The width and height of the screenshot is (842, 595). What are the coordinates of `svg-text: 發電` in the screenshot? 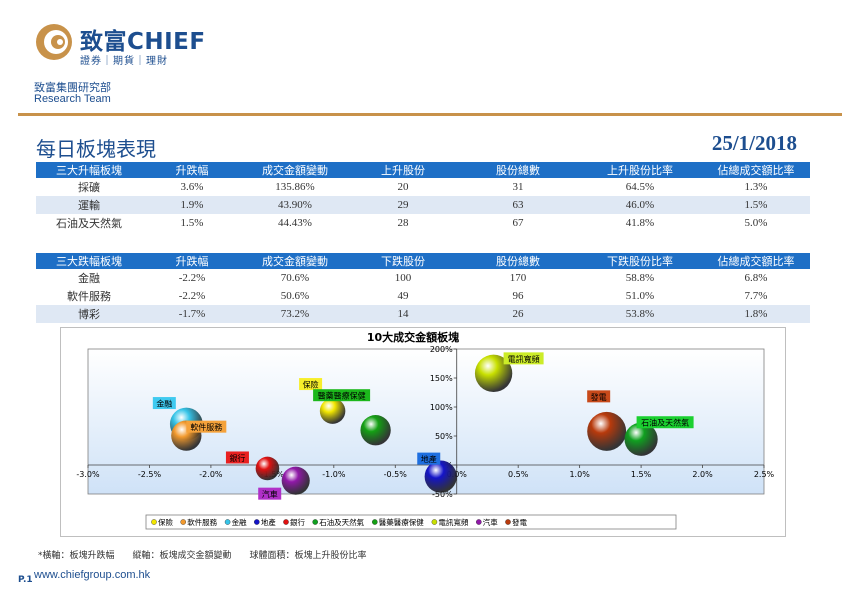 It's located at (599, 397).